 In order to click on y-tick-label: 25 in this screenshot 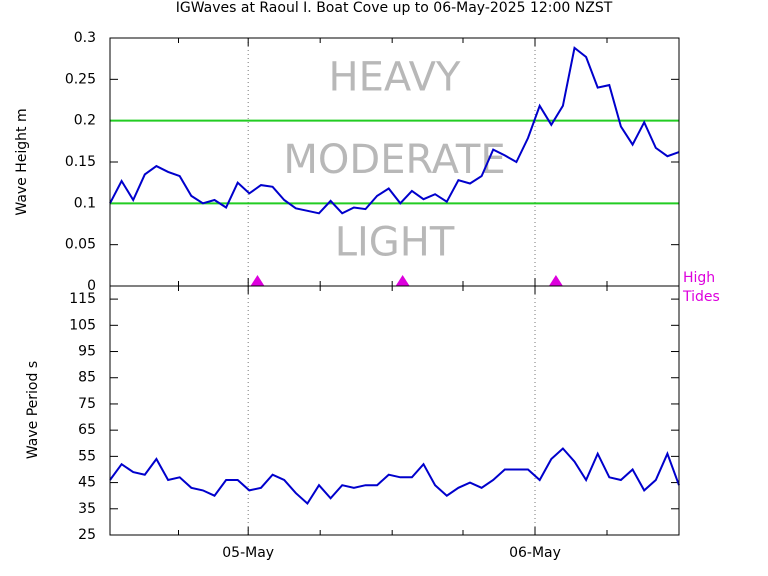, I will do `click(87, 535)`.